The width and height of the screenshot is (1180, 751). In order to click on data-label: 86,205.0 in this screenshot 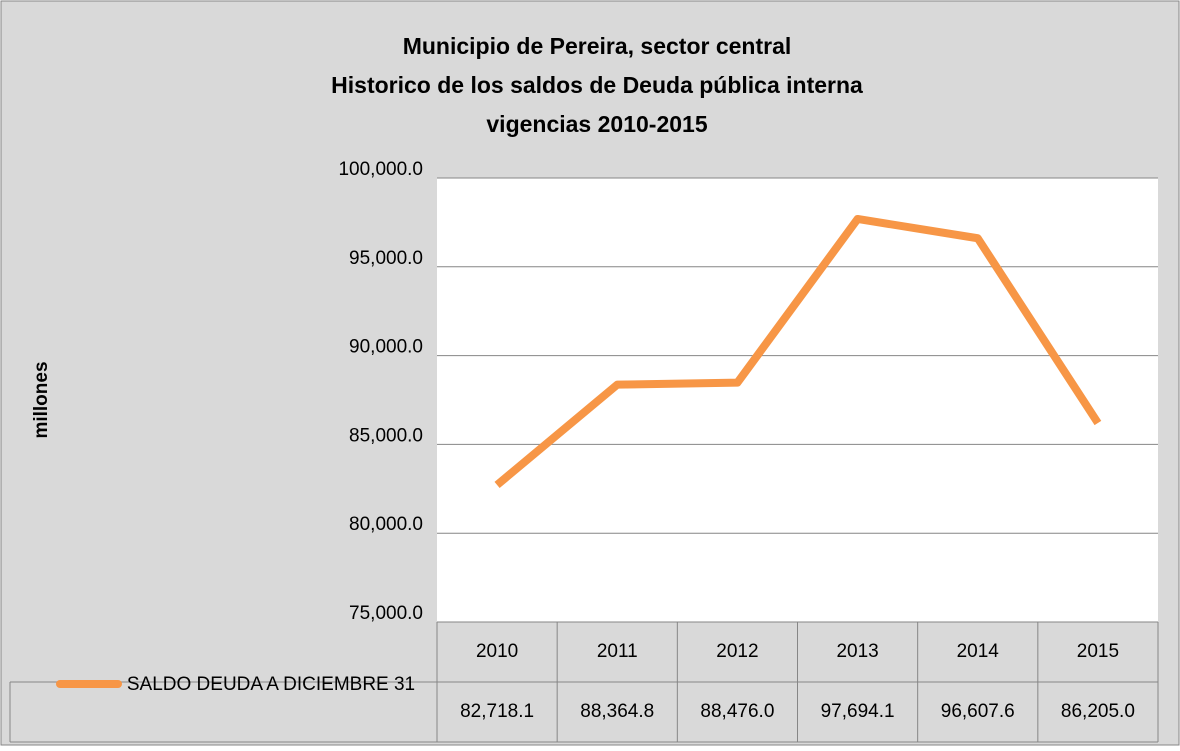, I will do `click(1098, 711)`.